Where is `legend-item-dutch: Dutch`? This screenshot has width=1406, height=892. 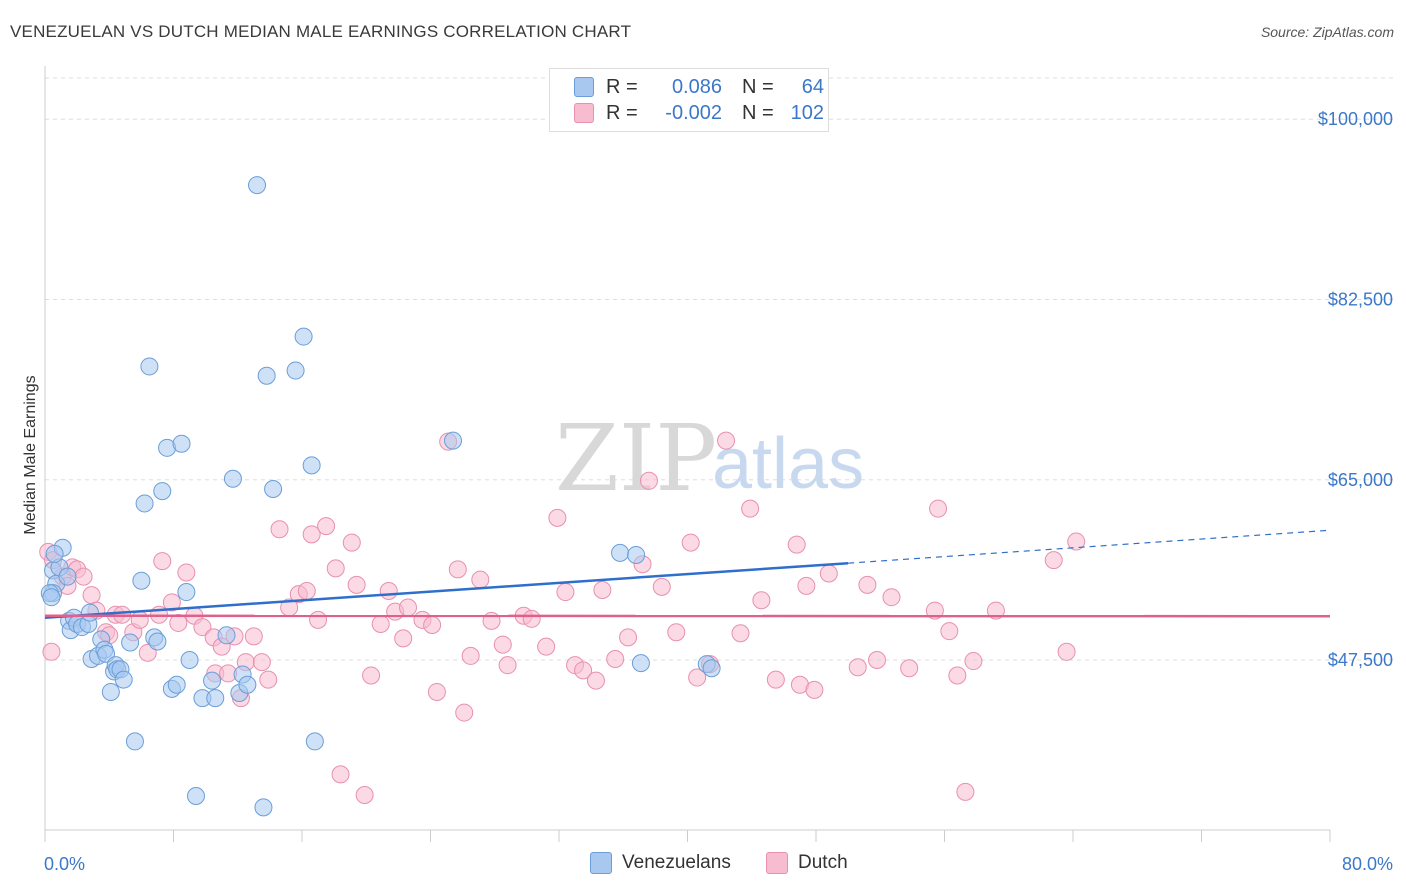
legend-item-dutch: Dutch is located at coordinates (807, 863).